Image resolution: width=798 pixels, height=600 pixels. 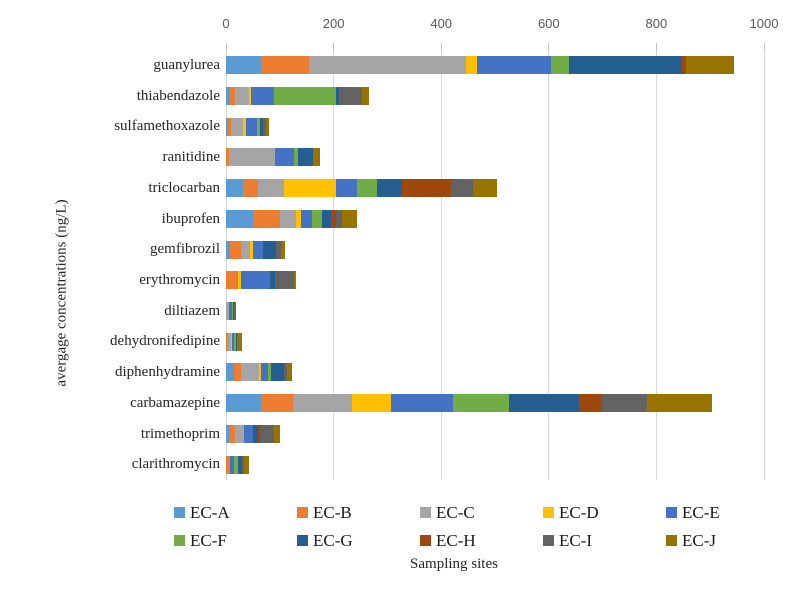 I want to click on legend-label: EC-B, so click(x=332, y=512).